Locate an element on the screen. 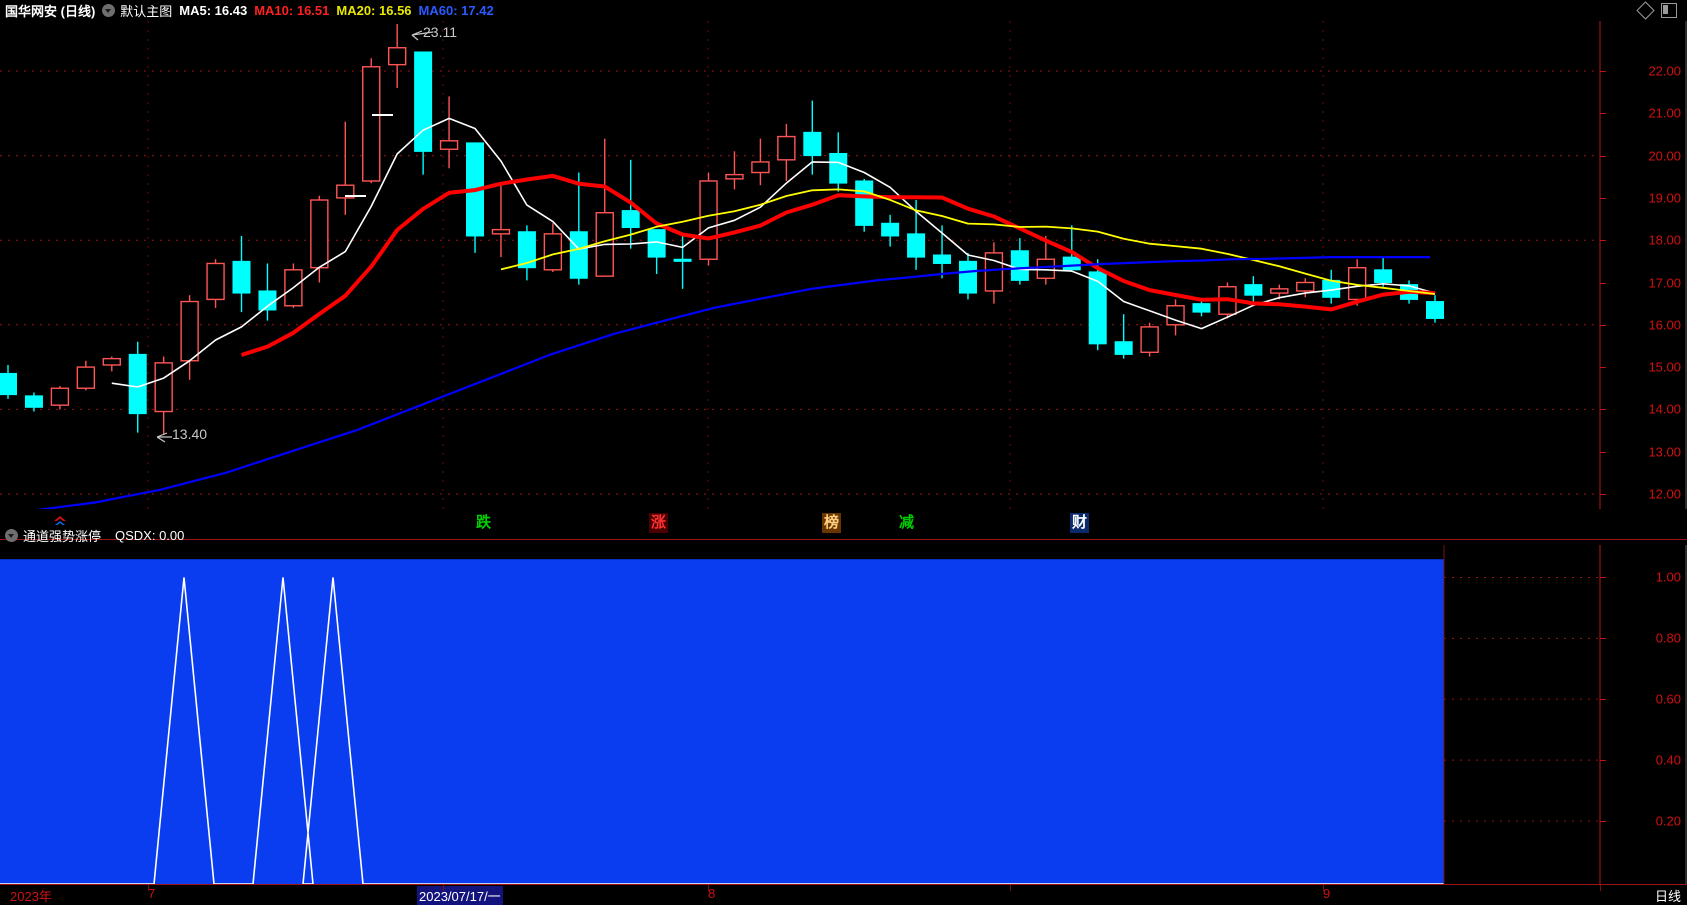 This screenshot has height=905, width=1687. chart-template-label: 默认主图 is located at coordinates (146, 11).